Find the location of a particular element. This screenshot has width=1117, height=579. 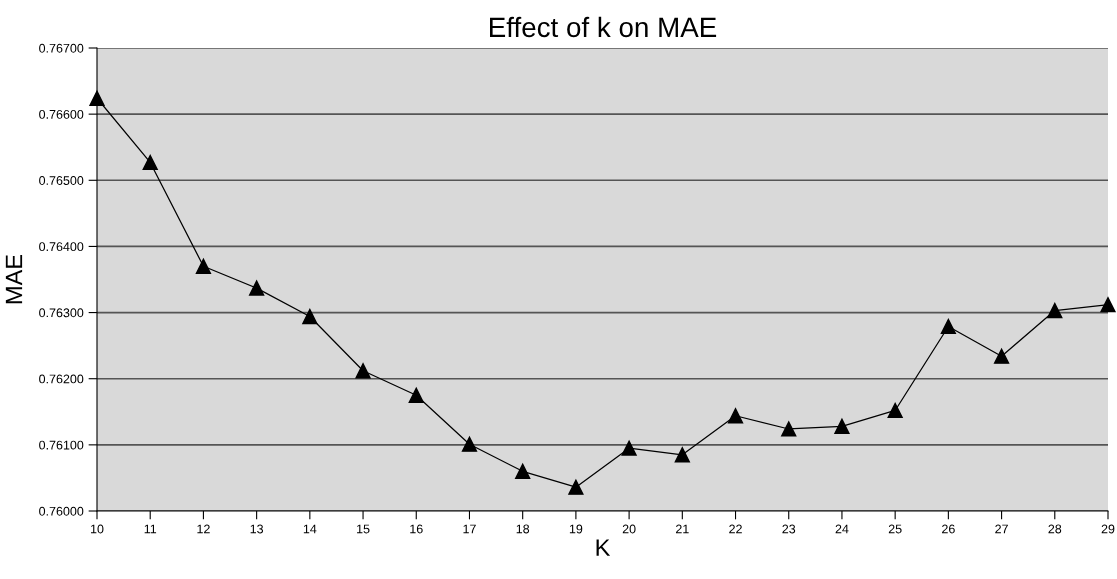

x-tick-label: 29 is located at coordinates (1108, 529).